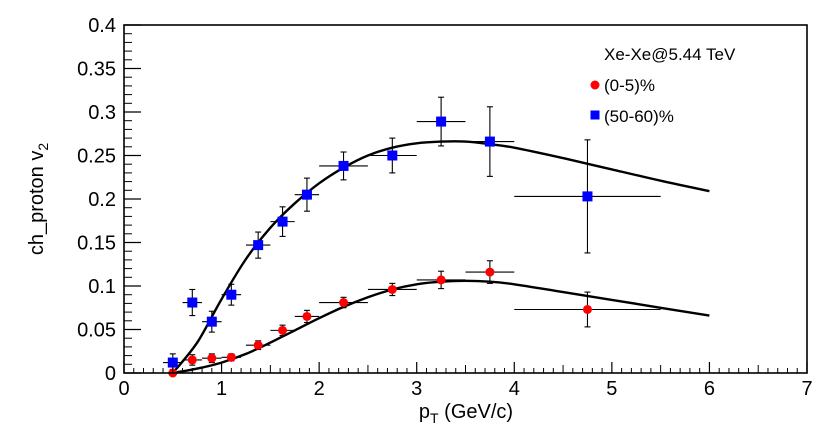 The image size is (830, 438). Describe the element at coordinates (709, 389) in the screenshot. I see `x-tick-label: 6` at that location.